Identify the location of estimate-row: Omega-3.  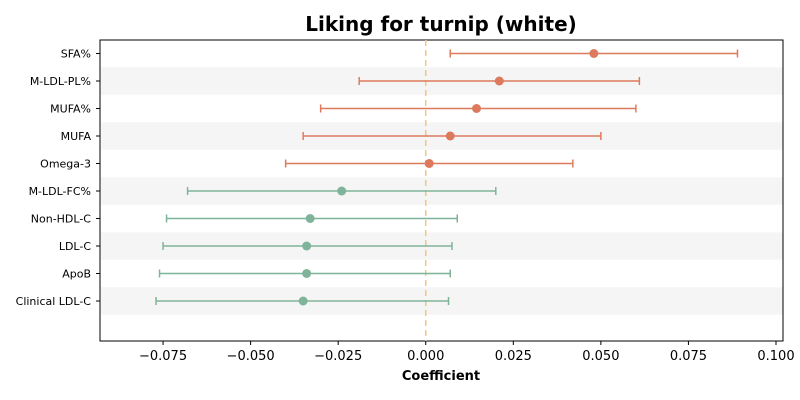
(307, 164).